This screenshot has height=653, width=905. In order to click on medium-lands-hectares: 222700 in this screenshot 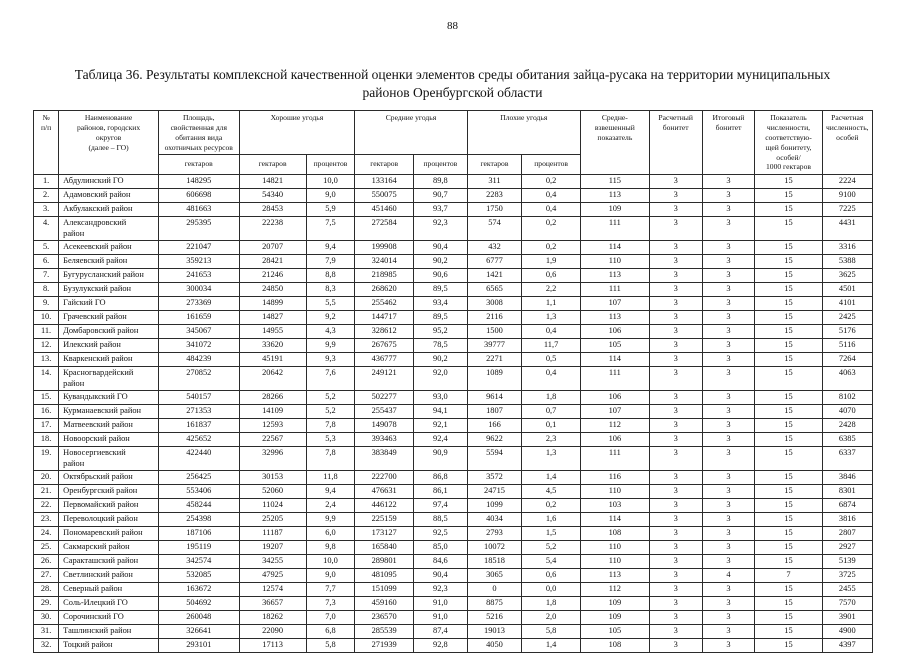, I will do `click(384, 478)`.